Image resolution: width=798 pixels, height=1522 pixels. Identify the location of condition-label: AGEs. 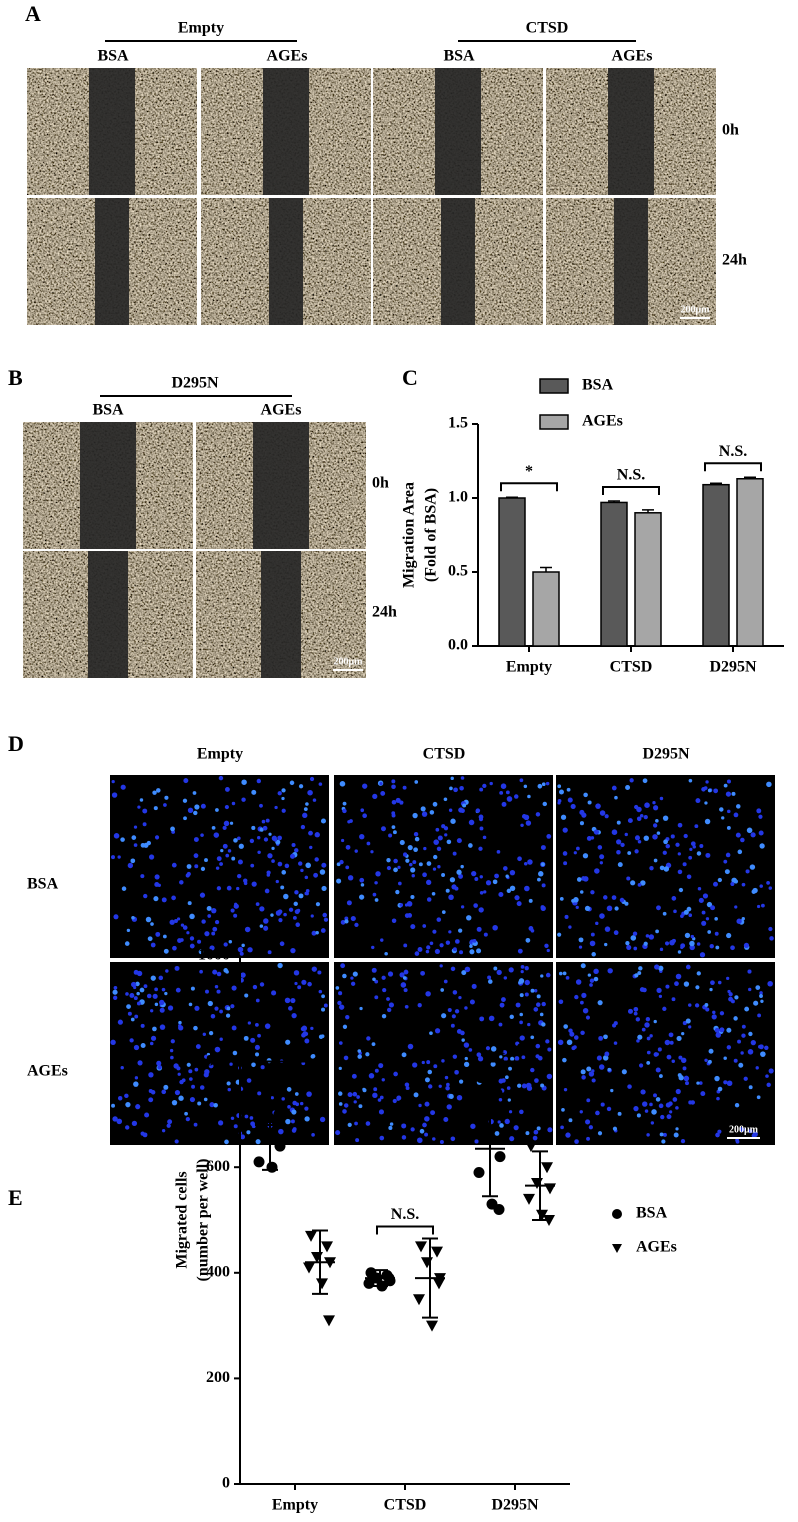
(632, 56).